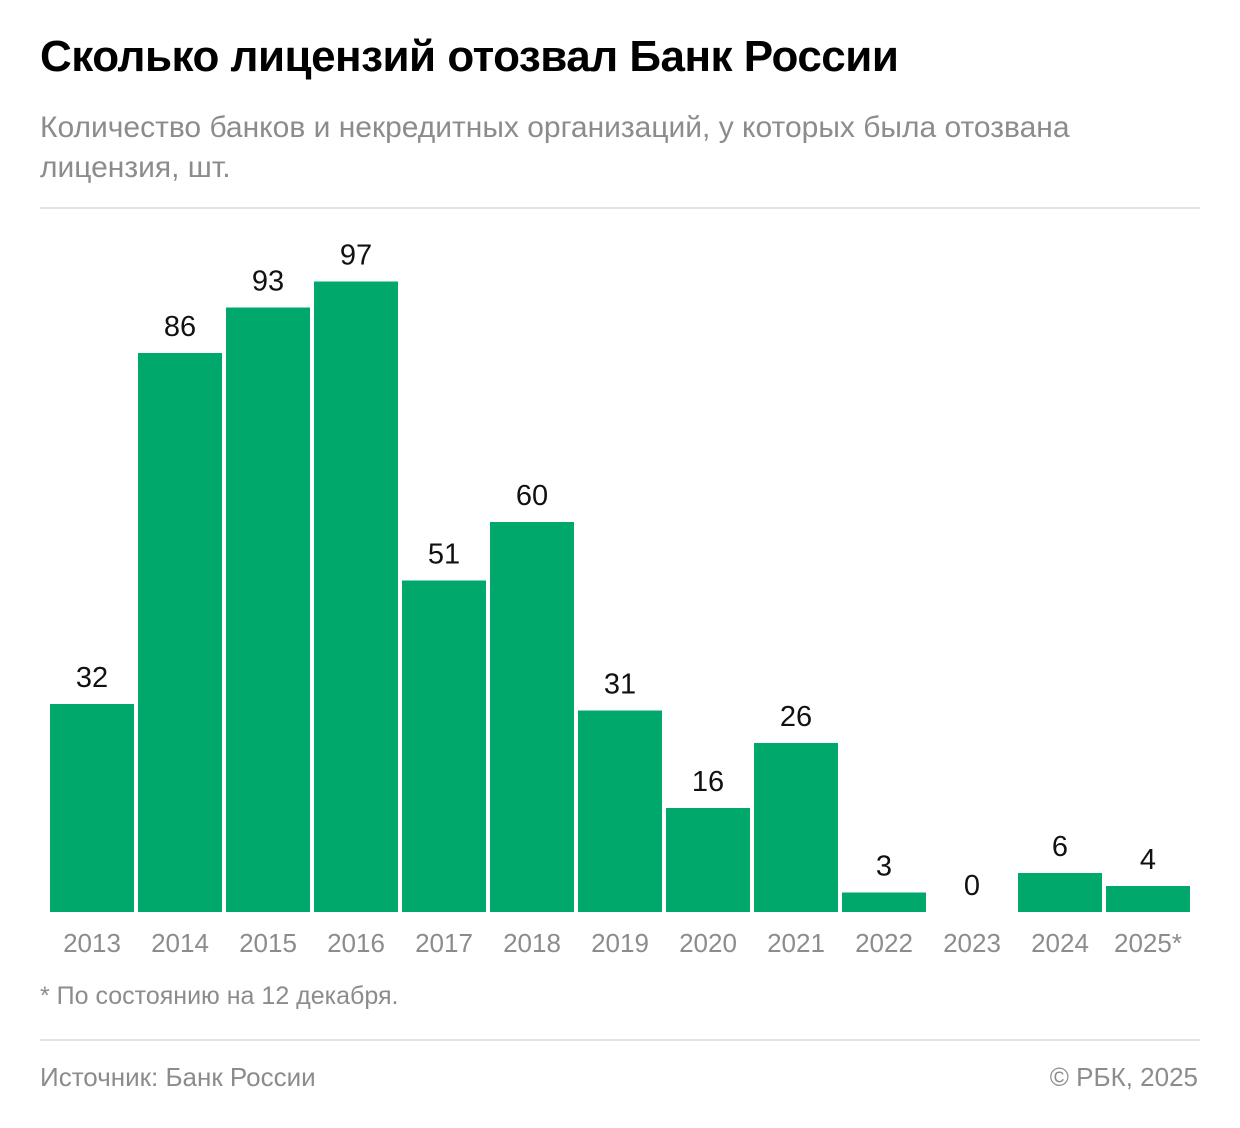 This screenshot has height=1128, width=1240. Describe the element at coordinates (708, 782) in the screenshot. I see `value-label-2020: 16` at that location.